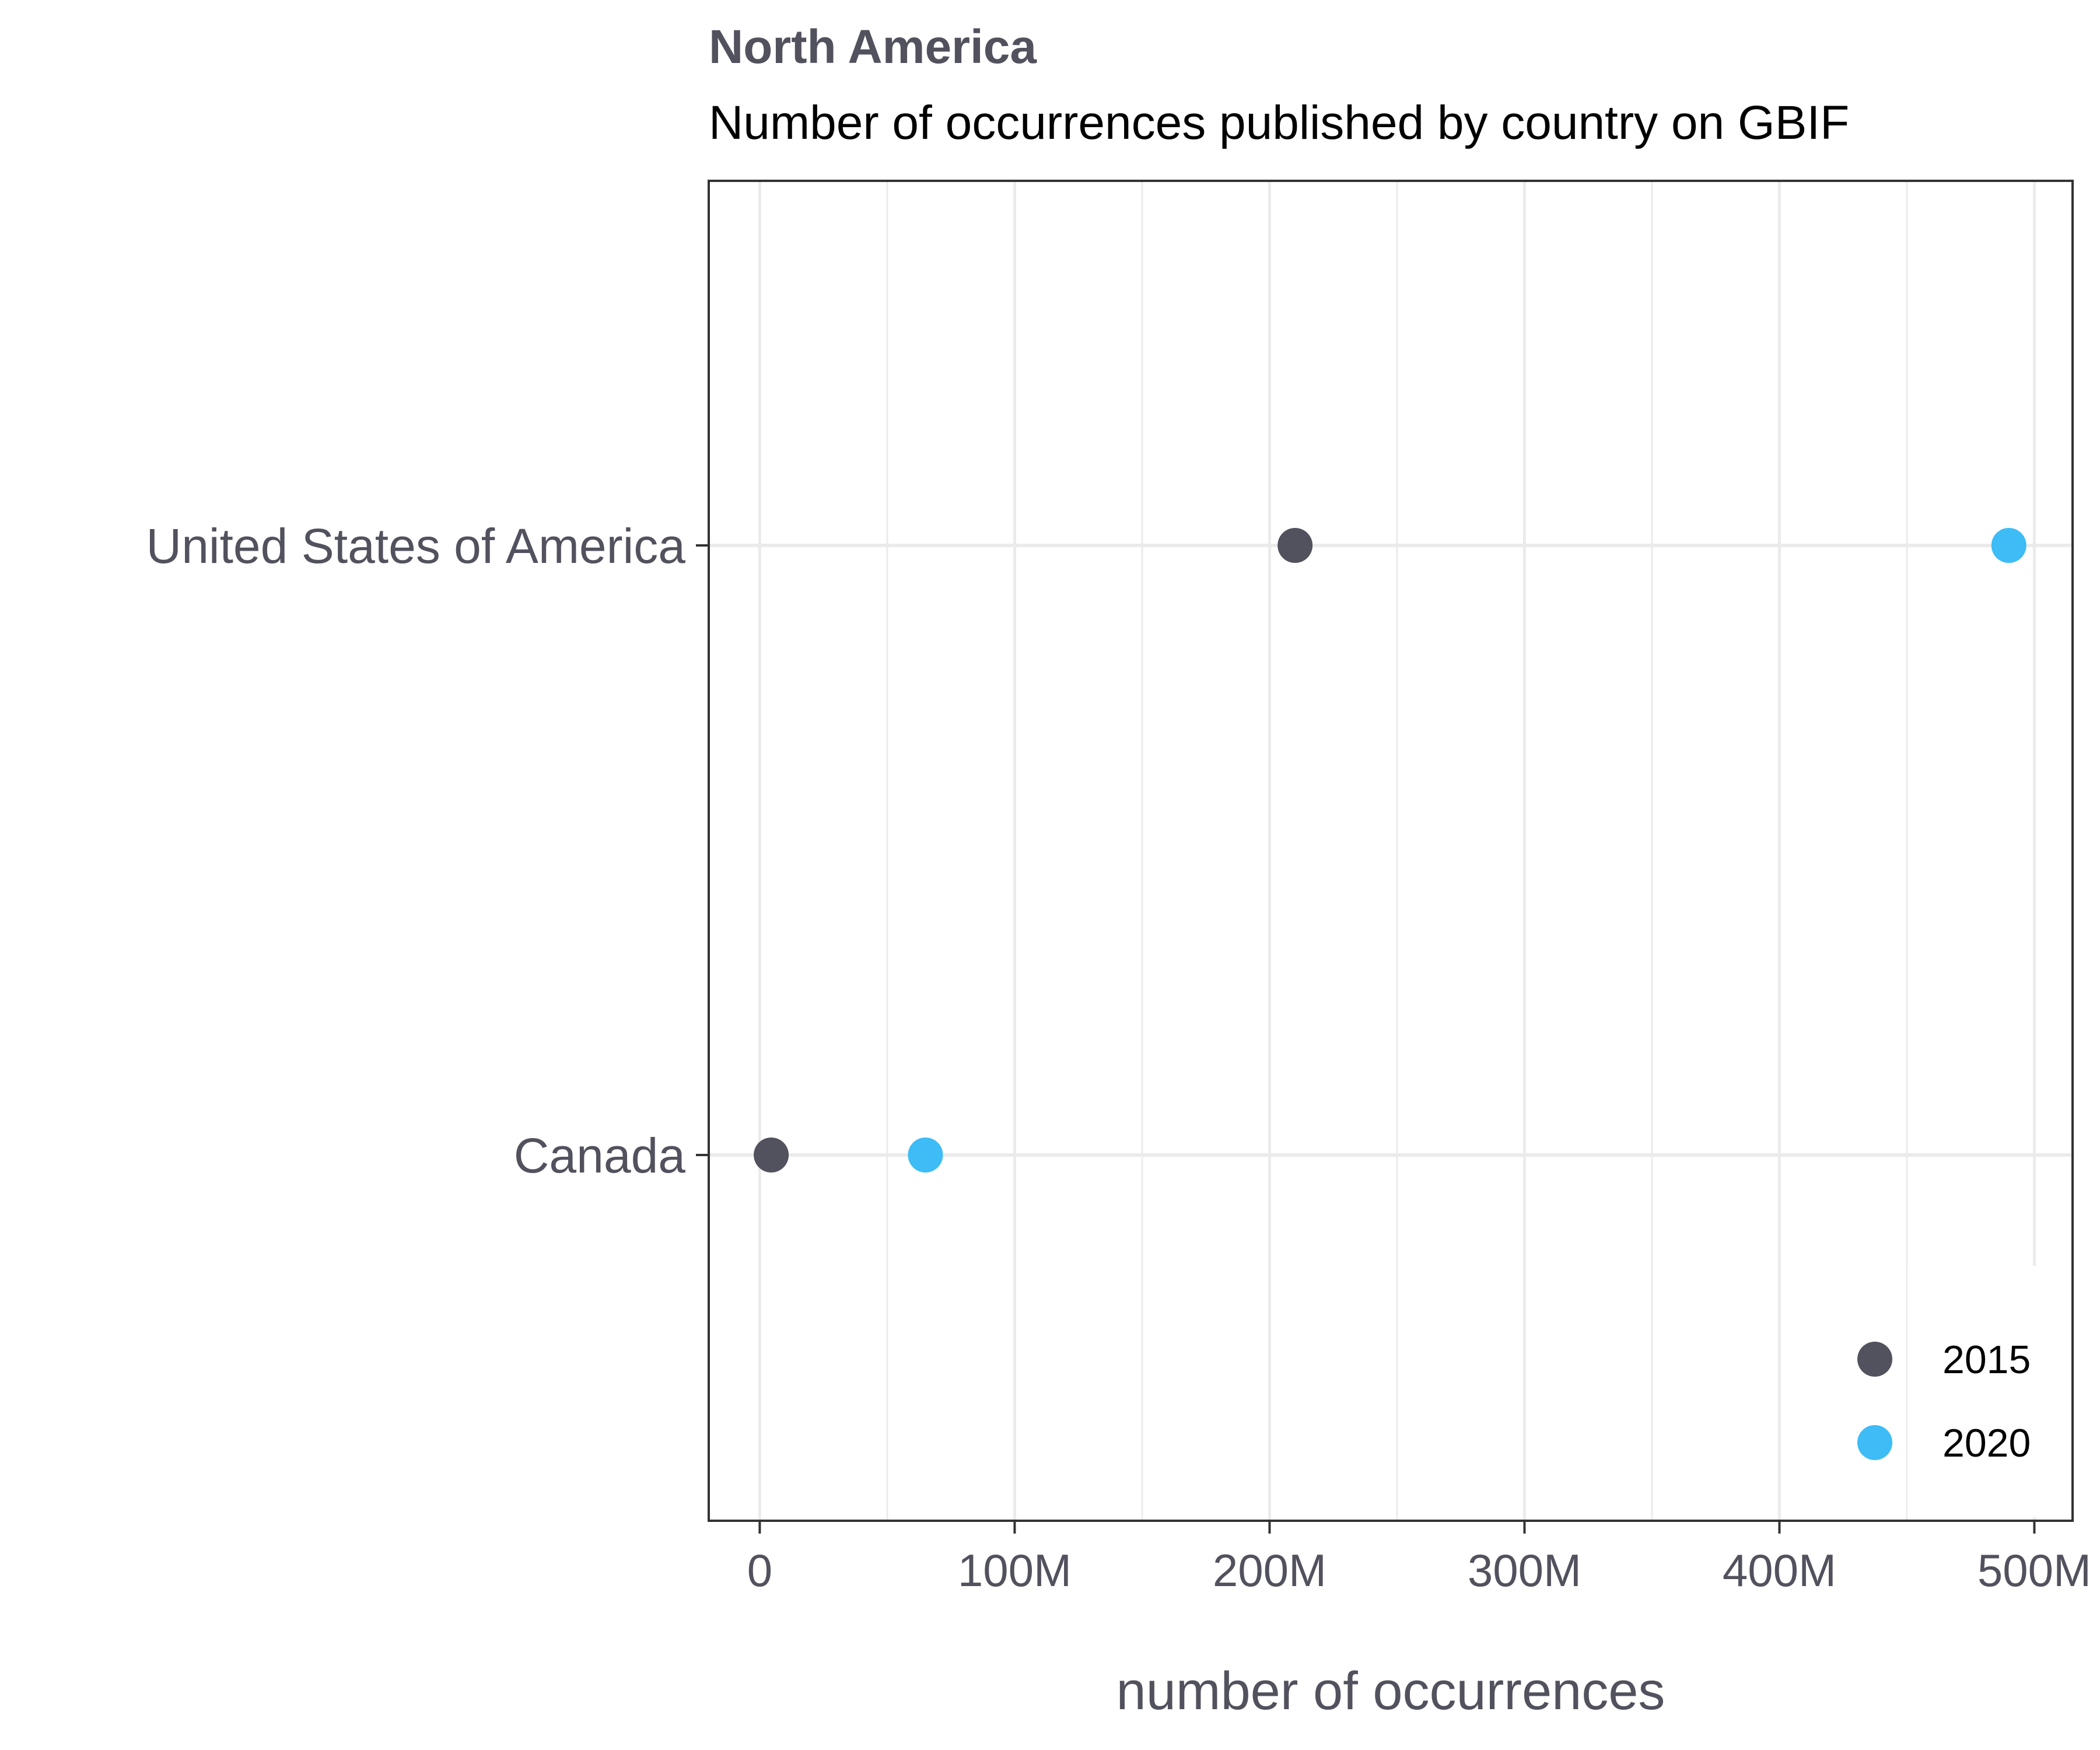 The height and width of the screenshot is (1750, 2100). I want to click on x-tick-label: 400M, so click(1779, 1570).